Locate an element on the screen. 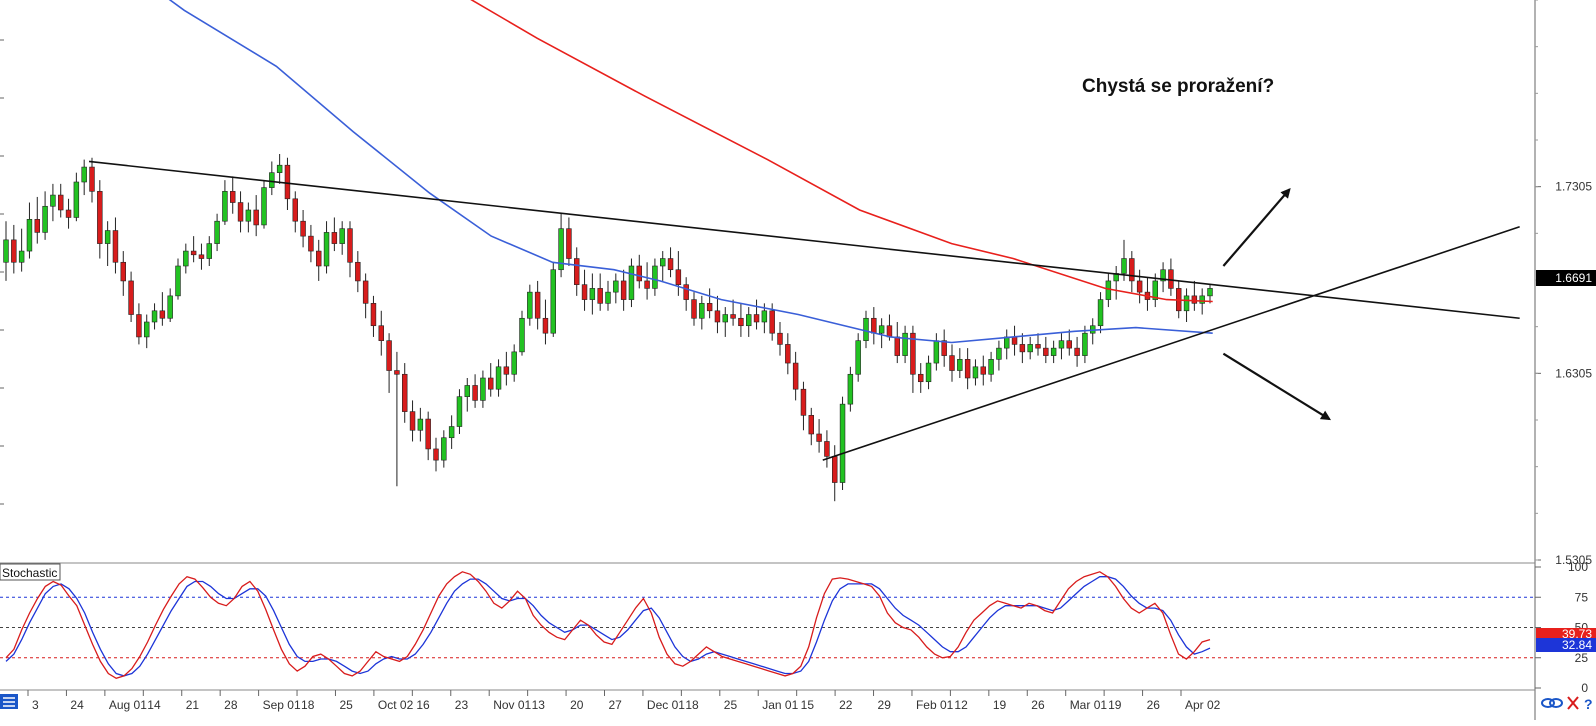 This screenshot has width=1596, height=726. stochastic-tick-label: 100 is located at coordinates (1578, 567).